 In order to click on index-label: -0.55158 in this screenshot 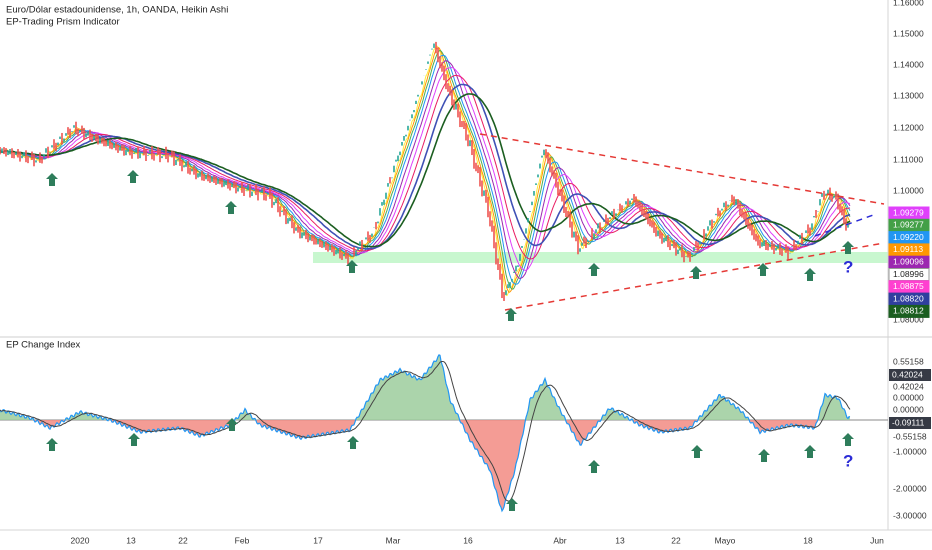, I will do `click(910, 436)`.